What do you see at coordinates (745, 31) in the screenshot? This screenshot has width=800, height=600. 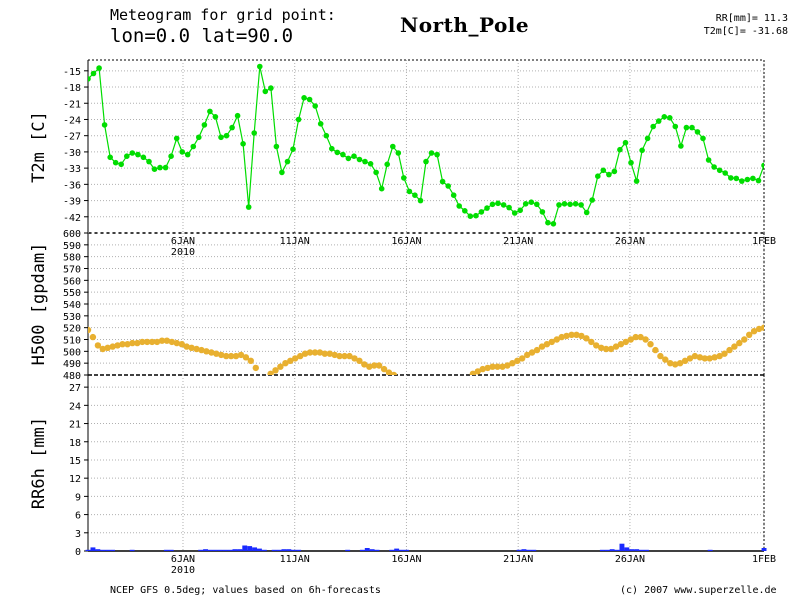 I see `t2m-current-label: T2m[C]= -31.68` at bounding box center [745, 31].